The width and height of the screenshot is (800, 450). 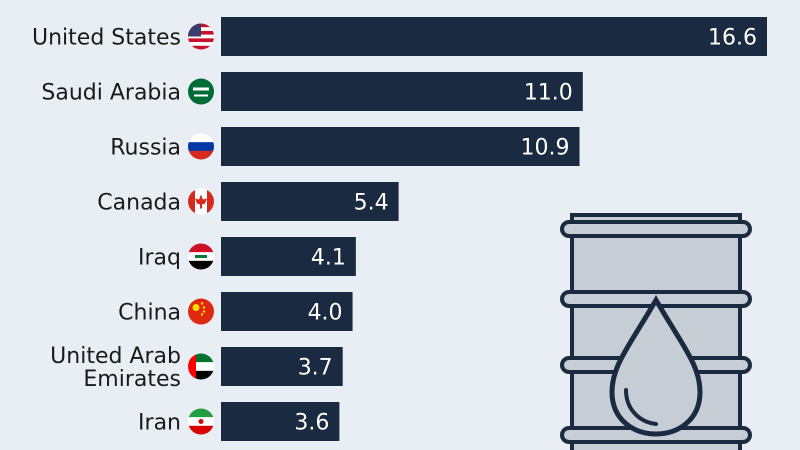 What do you see at coordinates (315, 368) in the screenshot?
I see `value-label-7: 3.7` at bounding box center [315, 368].